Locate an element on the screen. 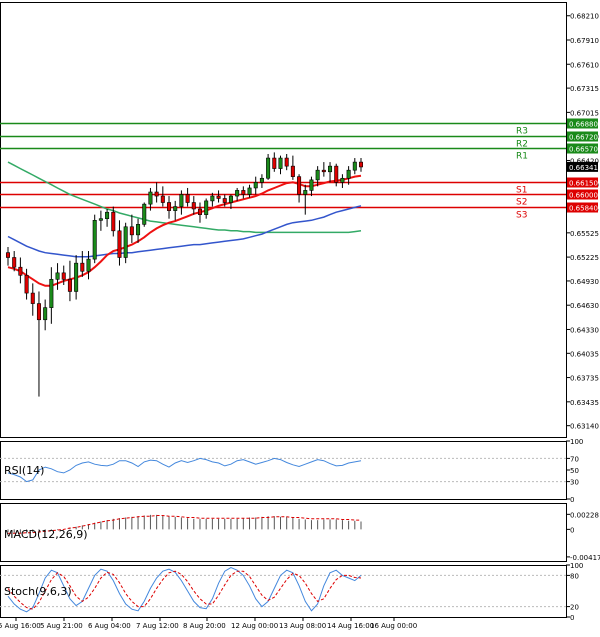 This screenshot has width=600, height=637. level-tag-s2 is located at coordinates (582, 194).